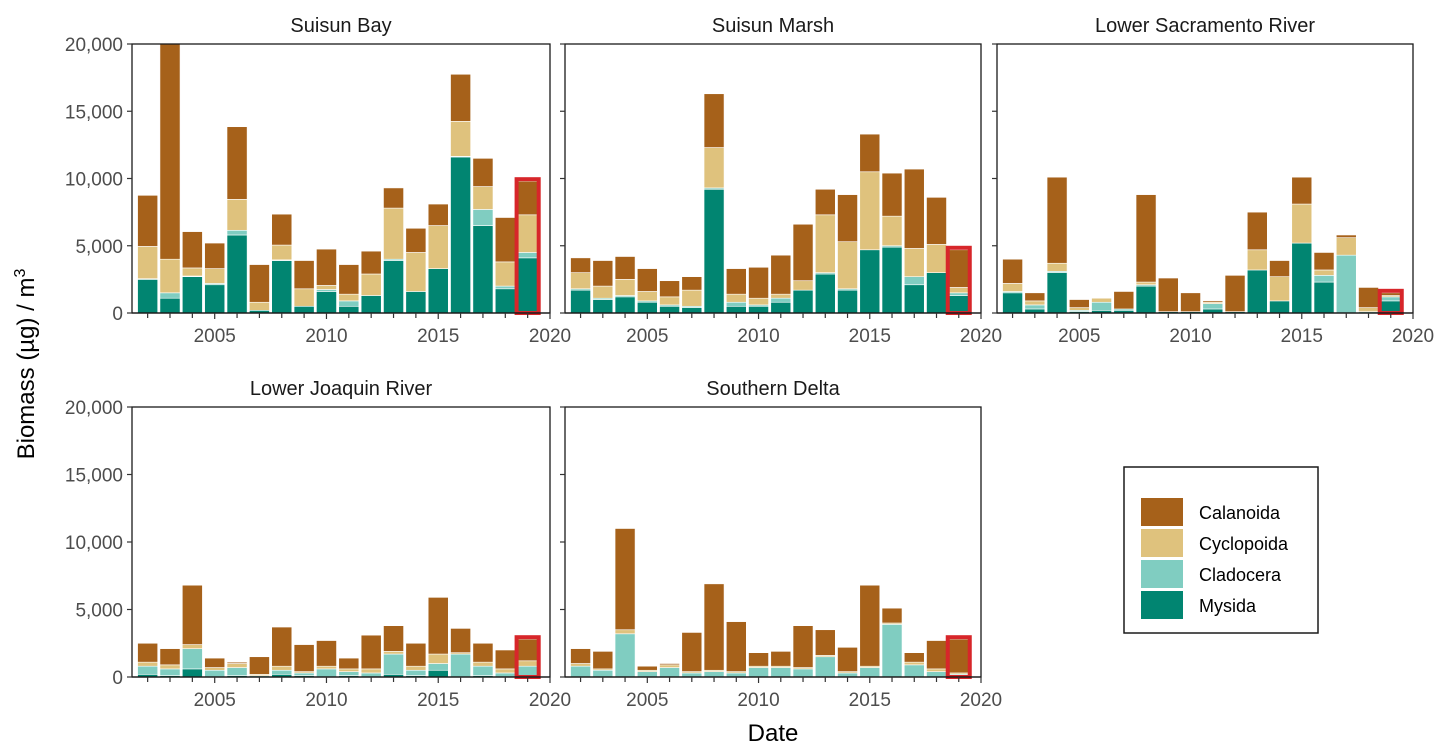 This screenshot has width=1440, height=748. What do you see at coordinates (26, 369) in the screenshot?
I see `y-axis-title-main: Biomass (µg) / m` at bounding box center [26, 369].